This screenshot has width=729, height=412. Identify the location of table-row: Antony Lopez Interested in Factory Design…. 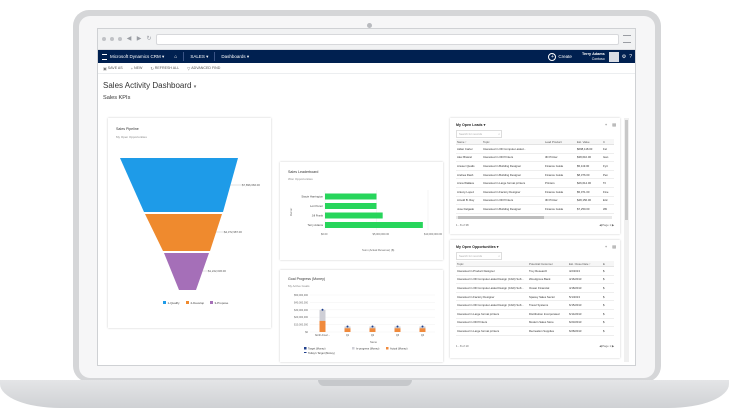
(535, 192).